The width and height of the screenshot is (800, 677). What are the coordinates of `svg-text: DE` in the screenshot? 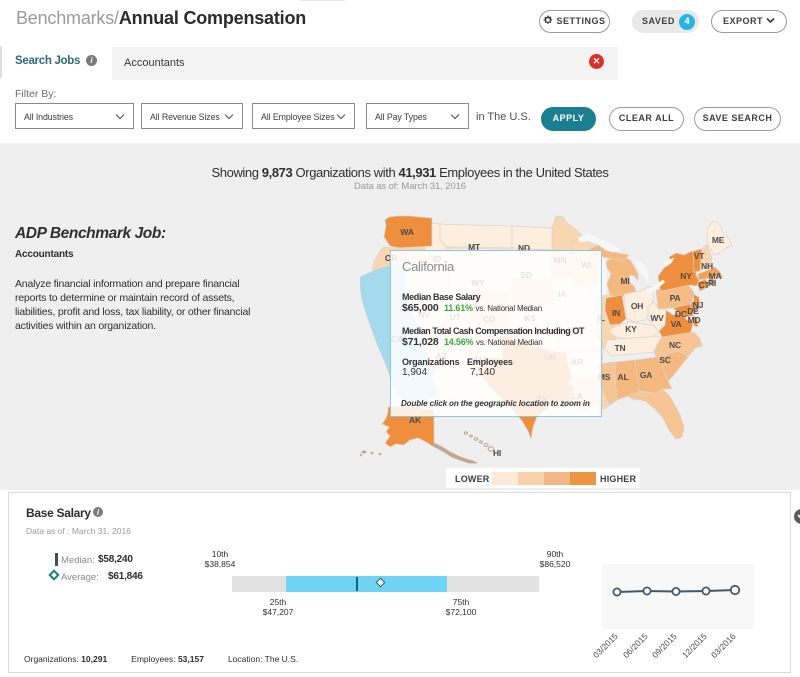 It's located at (693, 311).